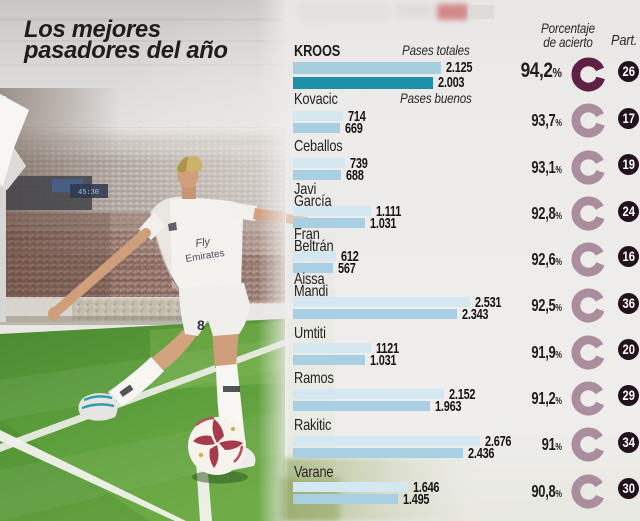  I want to click on svg-text: Fly, so click(204, 243).